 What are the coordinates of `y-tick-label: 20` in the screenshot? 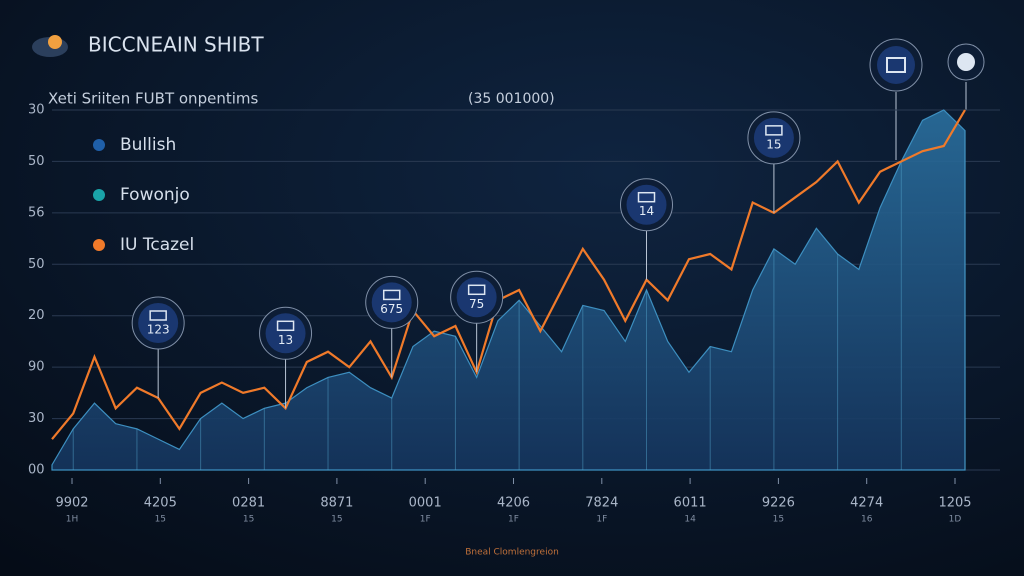 It's located at (36, 315).